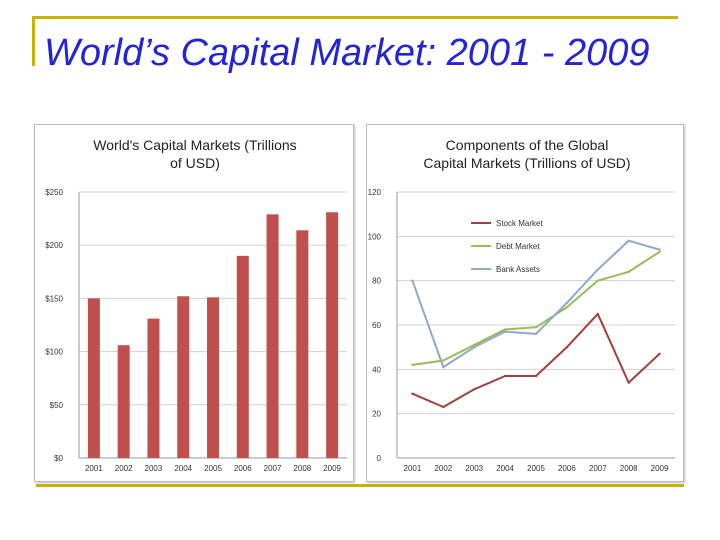 Image resolution: width=720 pixels, height=540 pixels. Describe the element at coordinates (376, 414) in the screenshot. I see `y-tick-label: 20` at that location.